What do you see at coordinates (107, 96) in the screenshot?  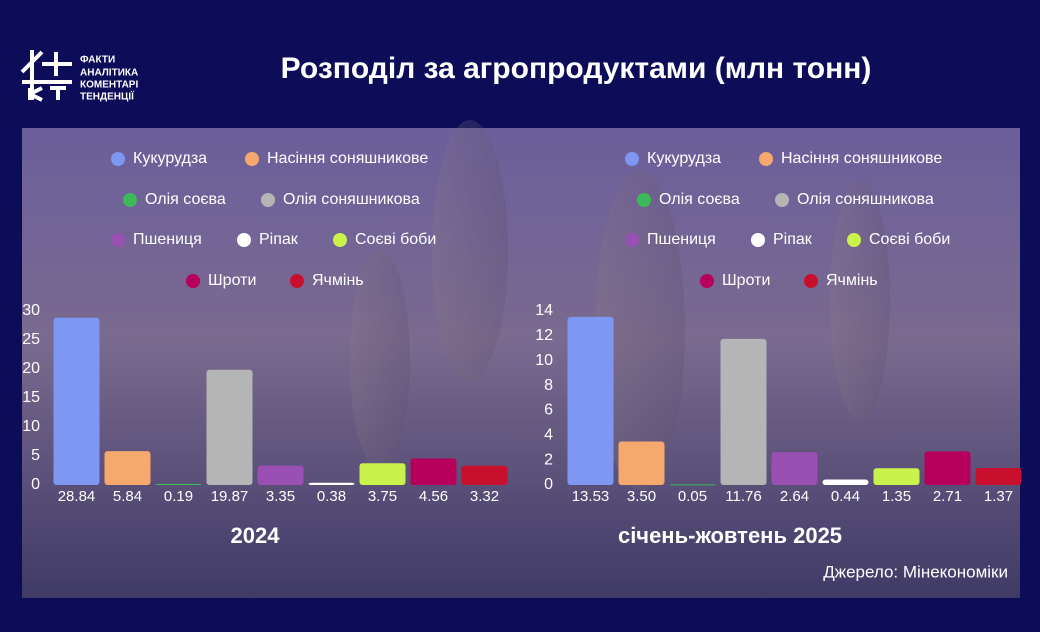 I see `logo-line: ТЕНДЕНЦІЇ` at bounding box center [107, 96].